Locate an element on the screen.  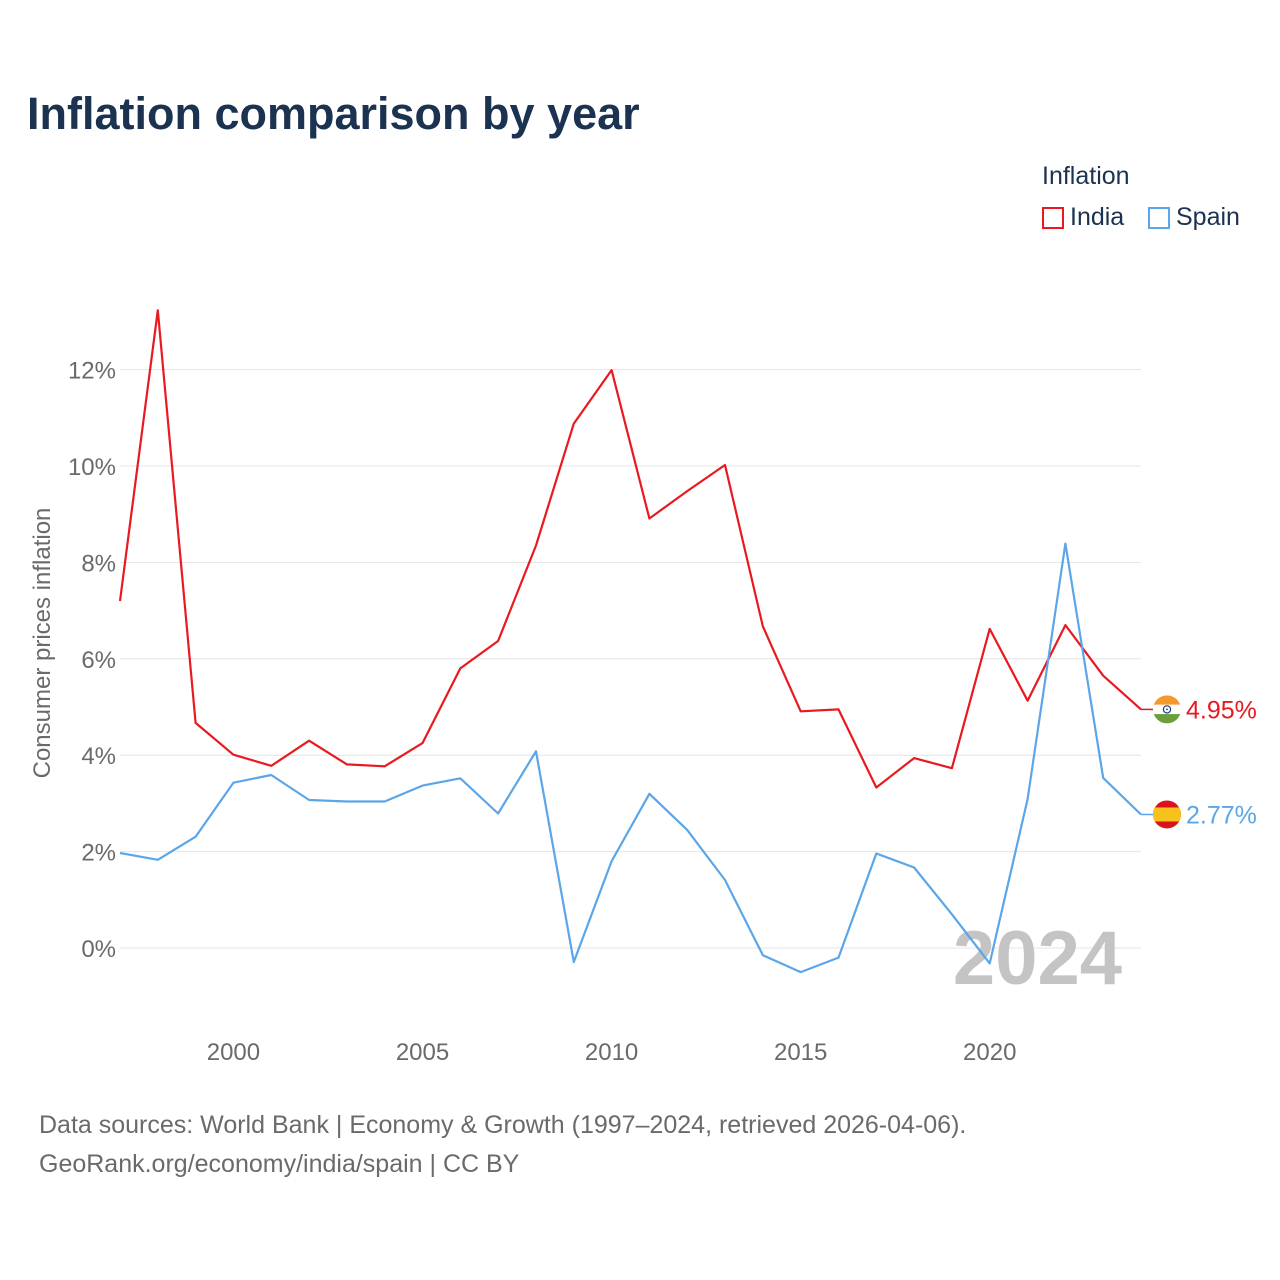
x-tick-label: 2015 is located at coordinates (800, 1052).